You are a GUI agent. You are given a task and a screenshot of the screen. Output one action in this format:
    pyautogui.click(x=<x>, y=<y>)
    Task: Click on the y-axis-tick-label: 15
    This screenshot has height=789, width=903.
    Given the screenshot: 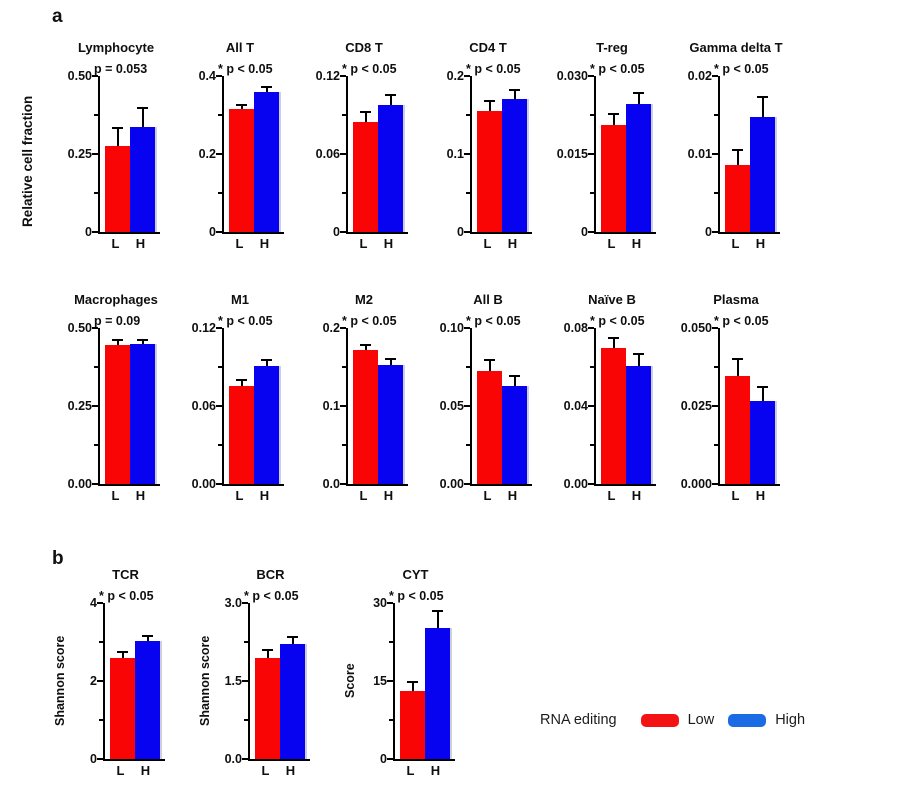 What is the action you would take?
    pyautogui.click(x=380, y=680)
    